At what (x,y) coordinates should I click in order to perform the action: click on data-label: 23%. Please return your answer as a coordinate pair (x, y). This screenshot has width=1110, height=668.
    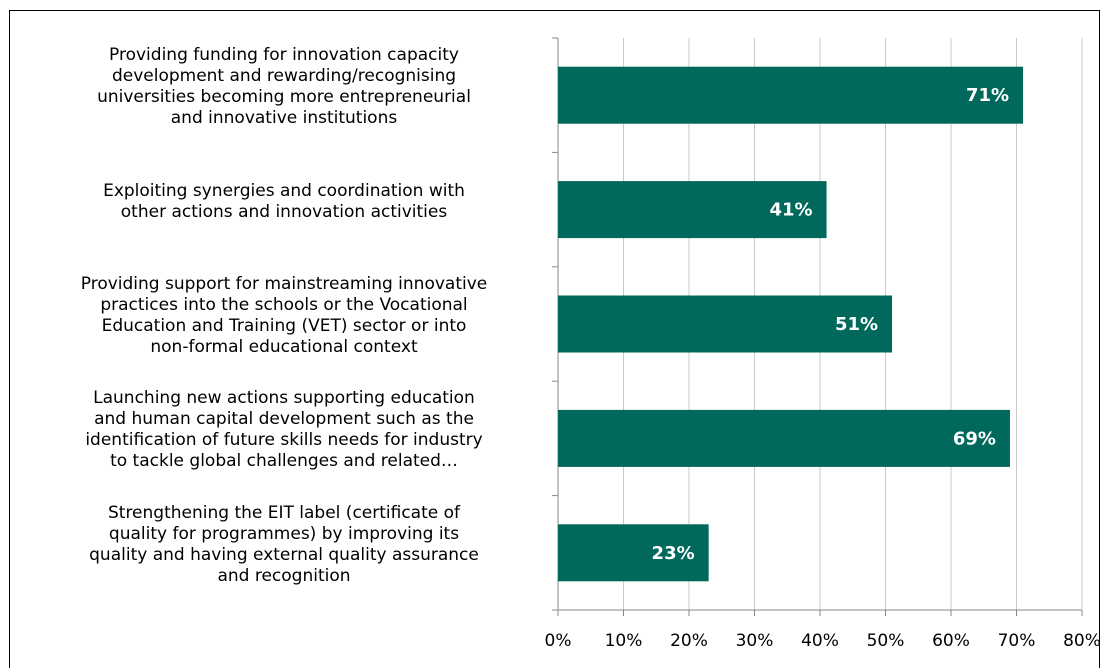
    Looking at the image, I should click on (673, 553).